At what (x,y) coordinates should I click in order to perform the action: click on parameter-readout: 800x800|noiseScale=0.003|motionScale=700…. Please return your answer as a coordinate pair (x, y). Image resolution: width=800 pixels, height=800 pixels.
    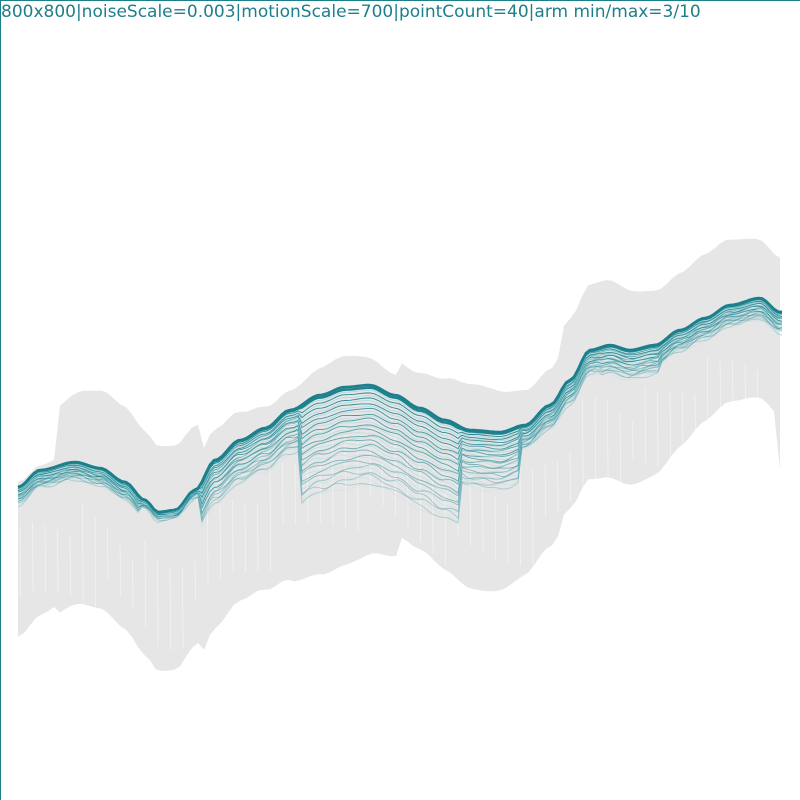
    Looking at the image, I should click on (351, 12).